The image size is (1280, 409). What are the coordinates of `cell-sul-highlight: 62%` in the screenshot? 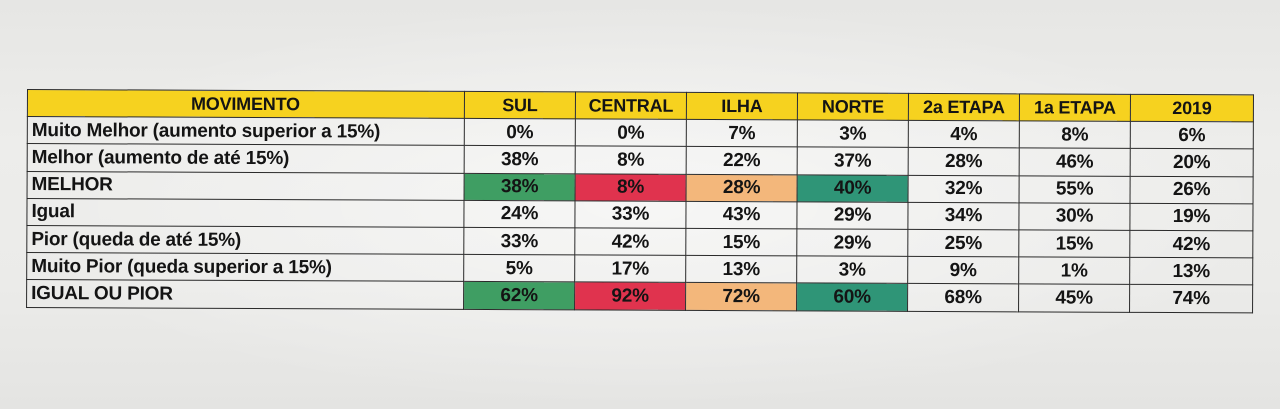 It's located at (519, 295).